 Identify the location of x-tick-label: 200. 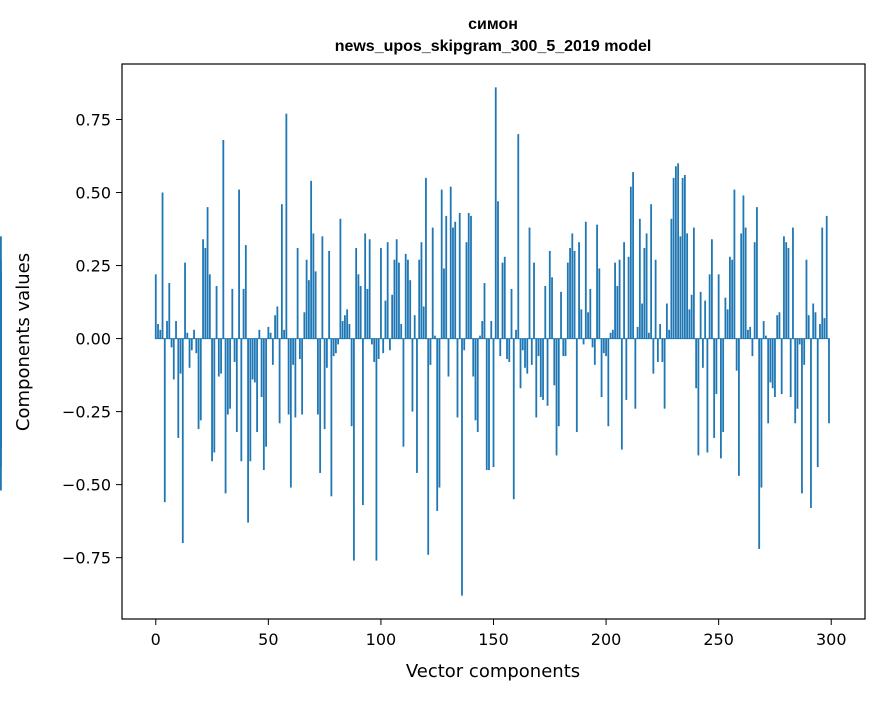
(606, 639).